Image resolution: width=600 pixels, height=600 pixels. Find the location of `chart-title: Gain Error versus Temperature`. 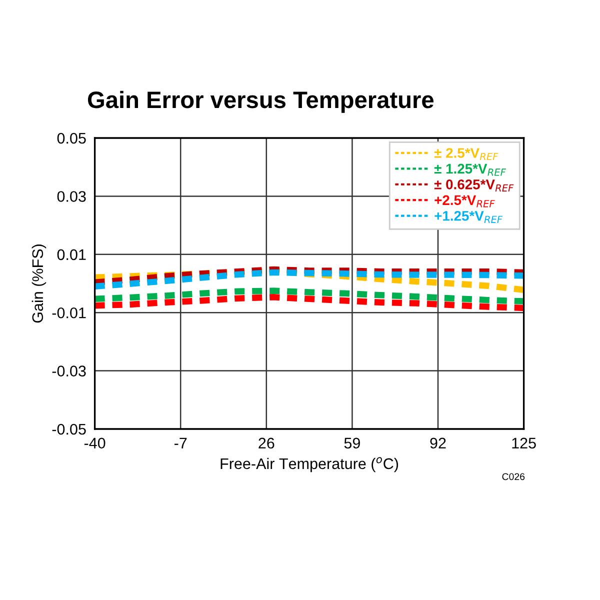

chart-title: Gain Error versus Temperature is located at coordinates (261, 101).